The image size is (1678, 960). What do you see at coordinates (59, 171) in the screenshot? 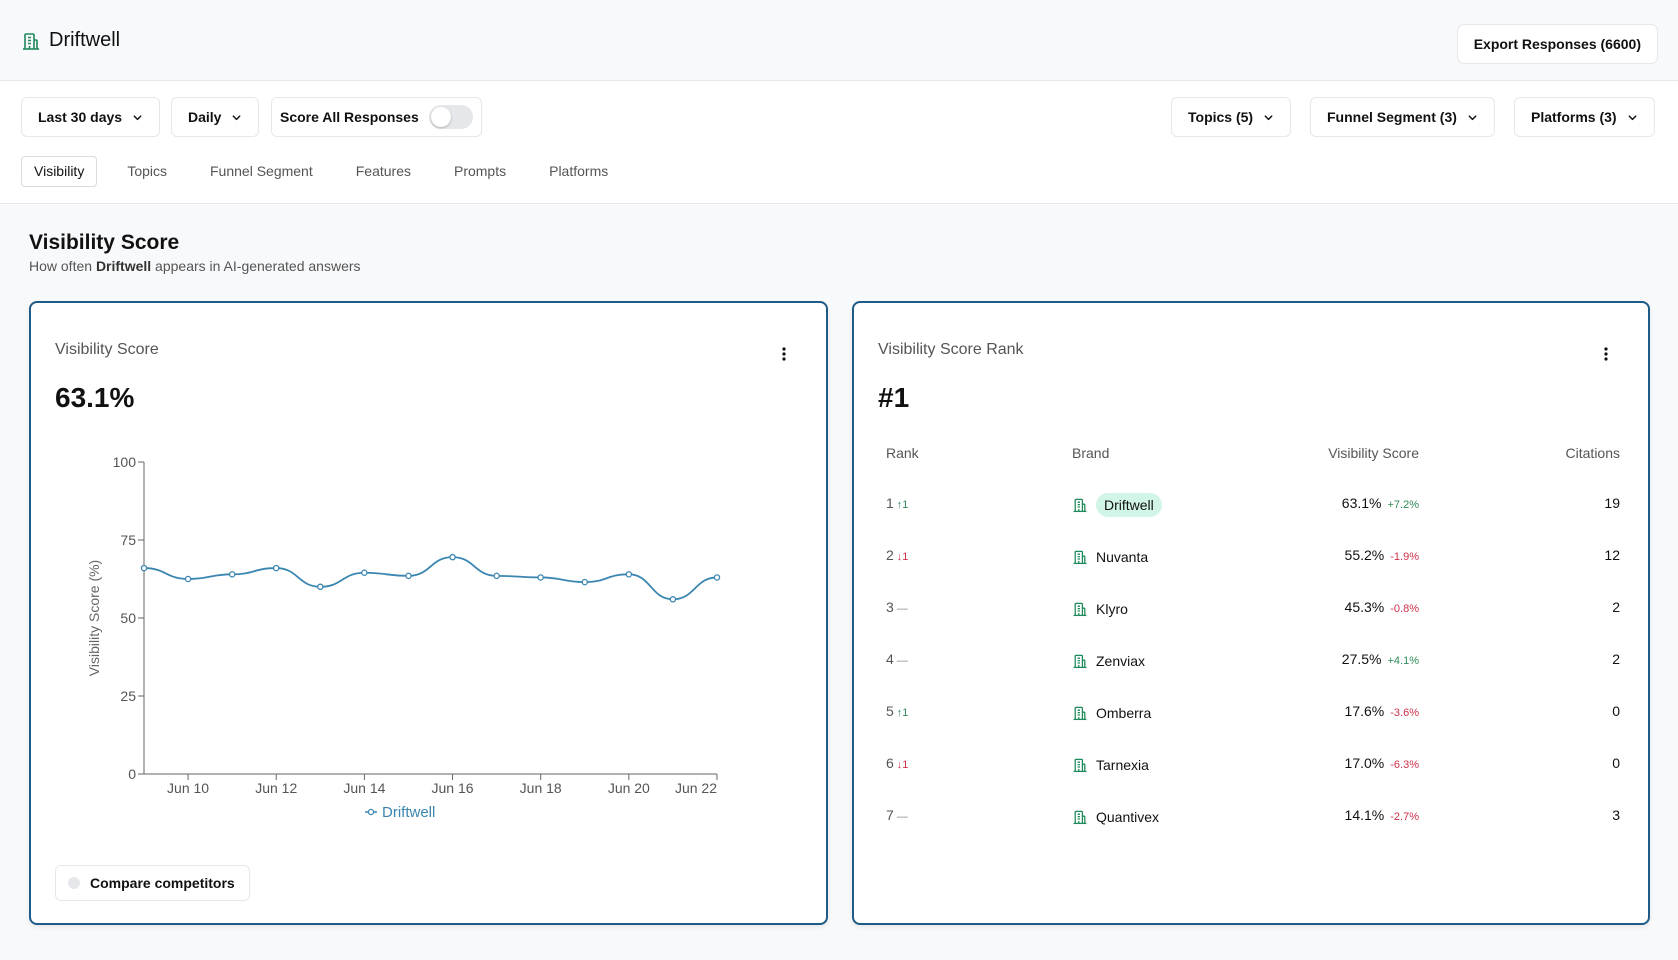
I see `tab-visibility: Visibility` at bounding box center [59, 171].